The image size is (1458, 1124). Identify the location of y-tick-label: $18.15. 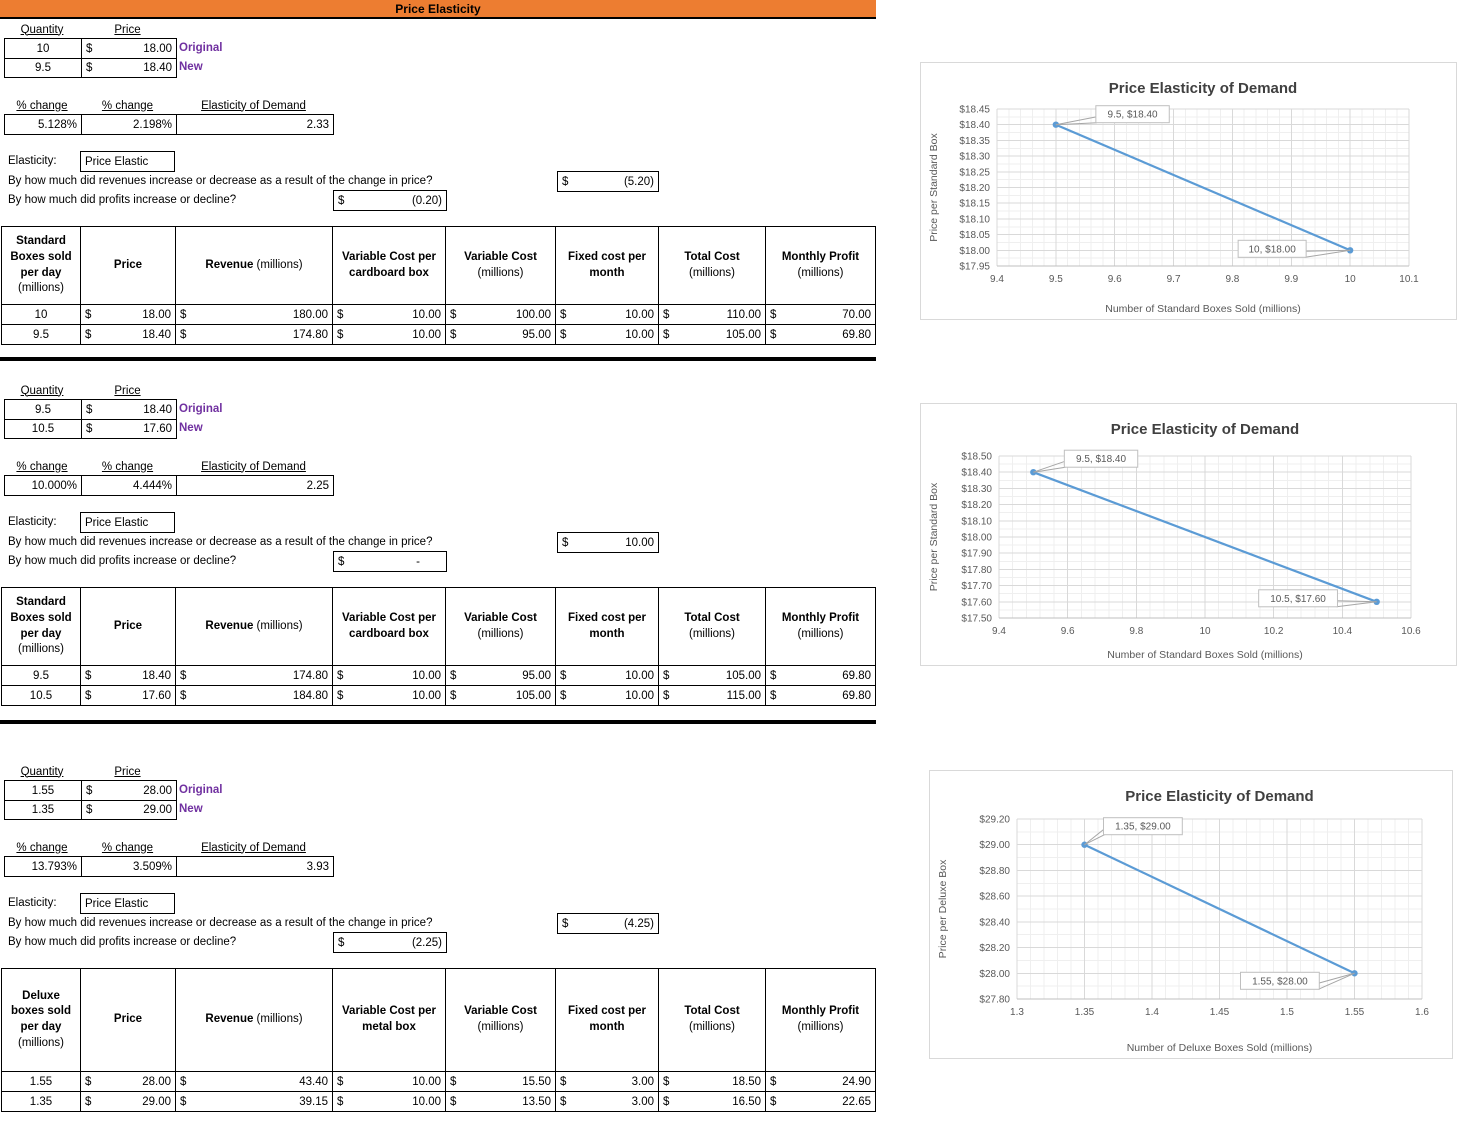
(974, 204).